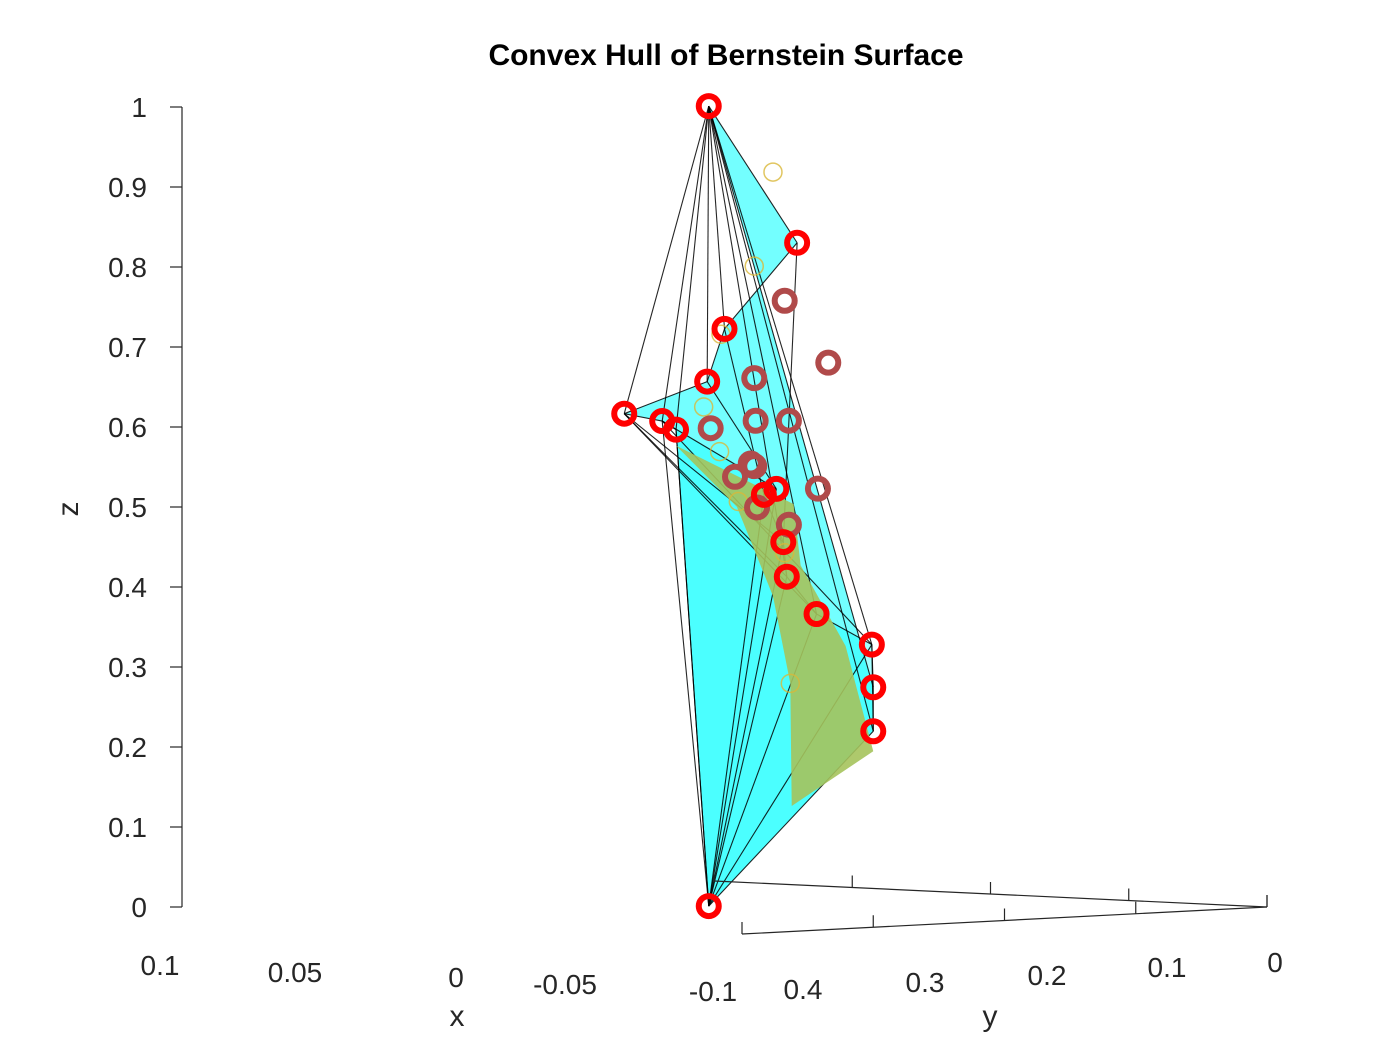 This screenshot has height=1050, width=1400. What do you see at coordinates (127, 667) in the screenshot?
I see `z-tick-label: 0.3` at bounding box center [127, 667].